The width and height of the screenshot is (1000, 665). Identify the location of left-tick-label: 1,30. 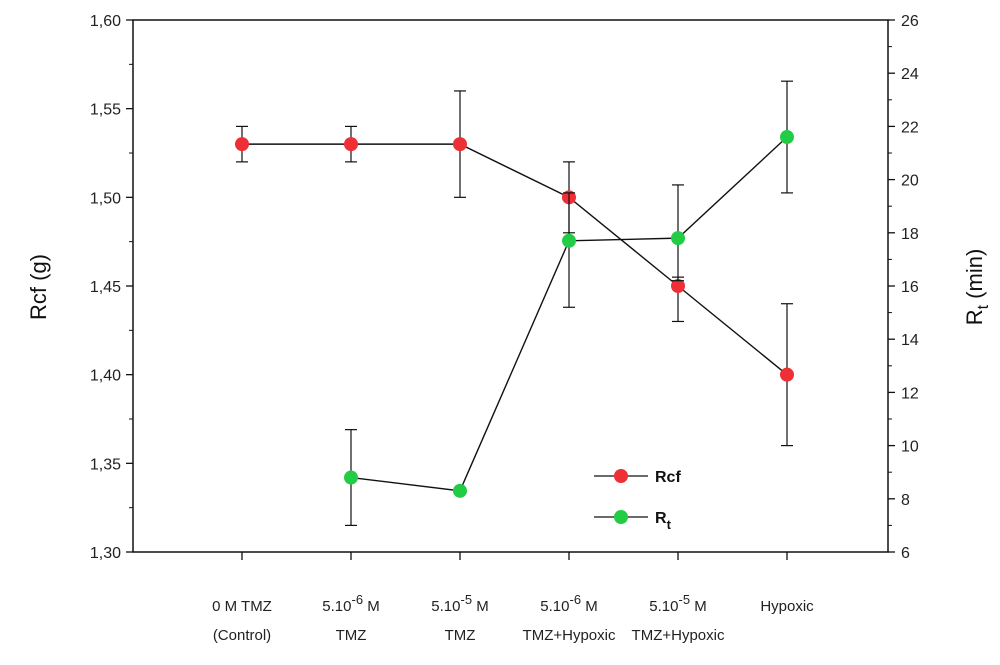
(105, 553).